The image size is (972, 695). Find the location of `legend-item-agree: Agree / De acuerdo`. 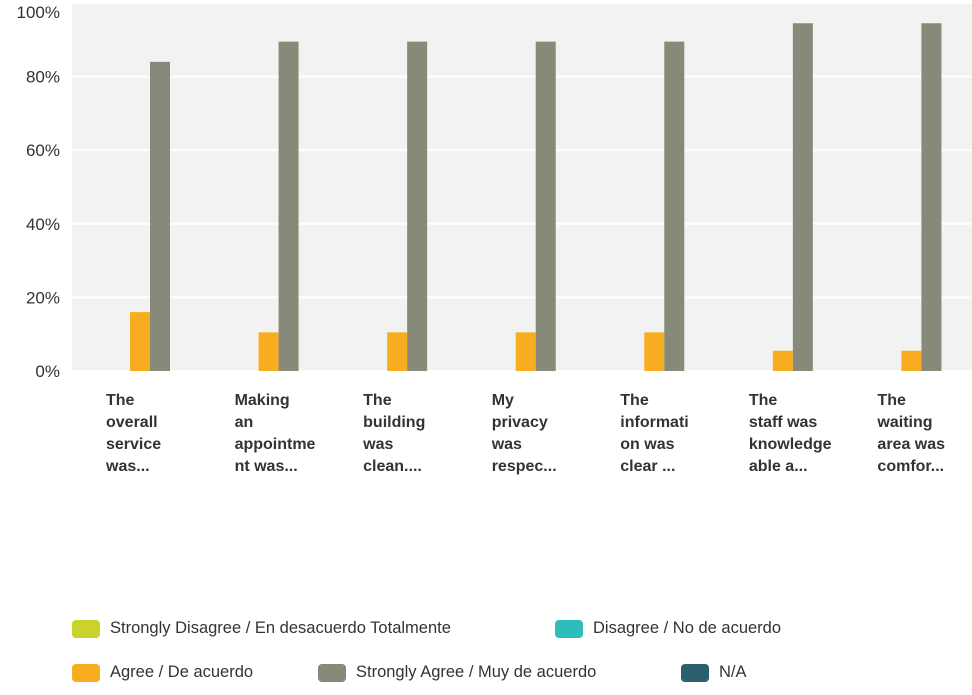

legend-item-agree: Agree / De acuerdo is located at coordinates (162, 672).